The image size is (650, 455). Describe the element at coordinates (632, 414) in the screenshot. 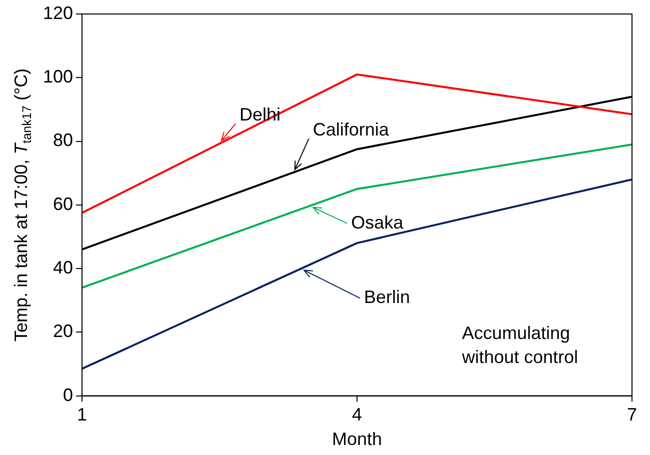

I see `x-tick-label: 7` at that location.